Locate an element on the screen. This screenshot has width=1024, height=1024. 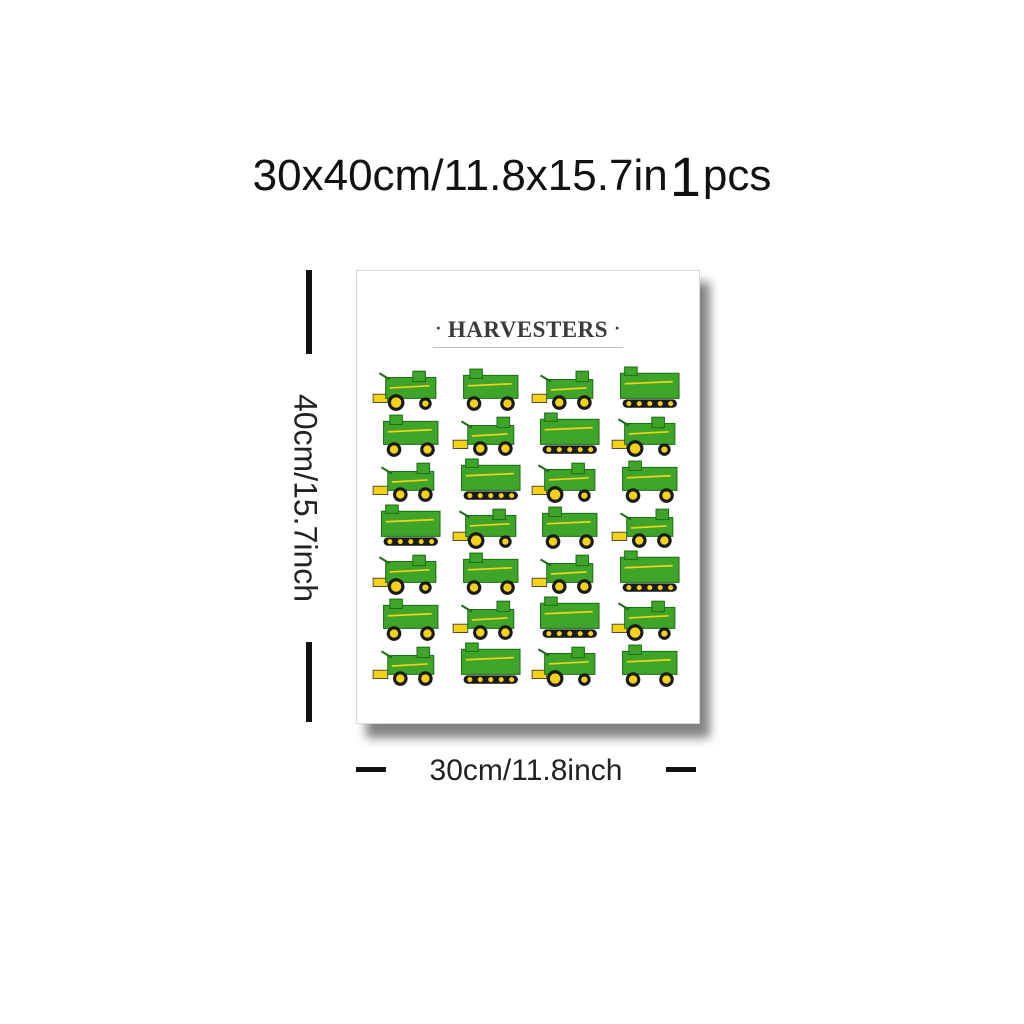
size-title-text: 30x40cm/11.8x15.7in is located at coordinates (460, 175).